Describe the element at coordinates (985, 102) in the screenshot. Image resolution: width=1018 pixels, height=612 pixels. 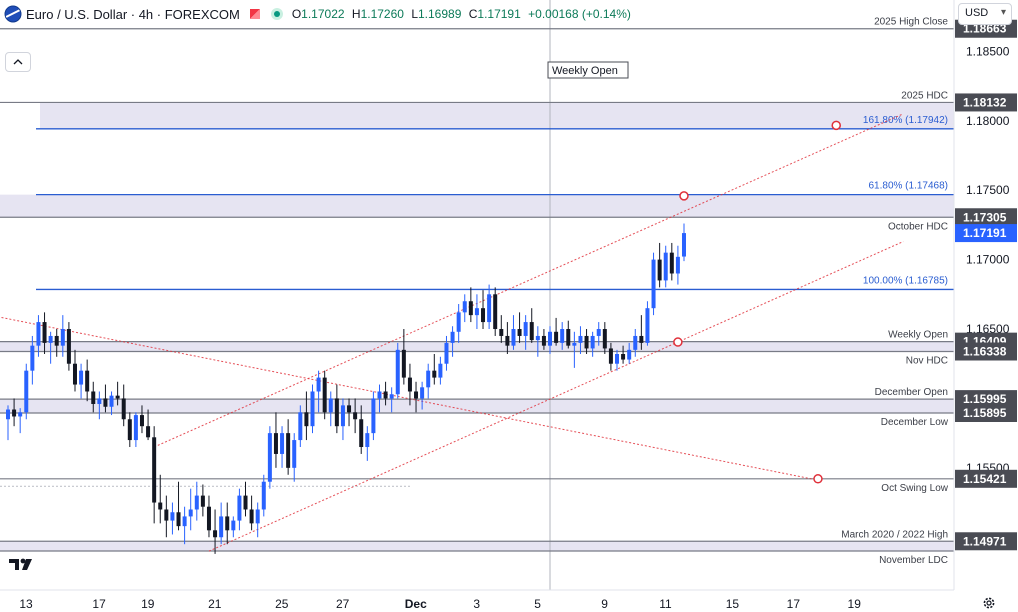
I see `price-badge-label: 1.18132` at that location.